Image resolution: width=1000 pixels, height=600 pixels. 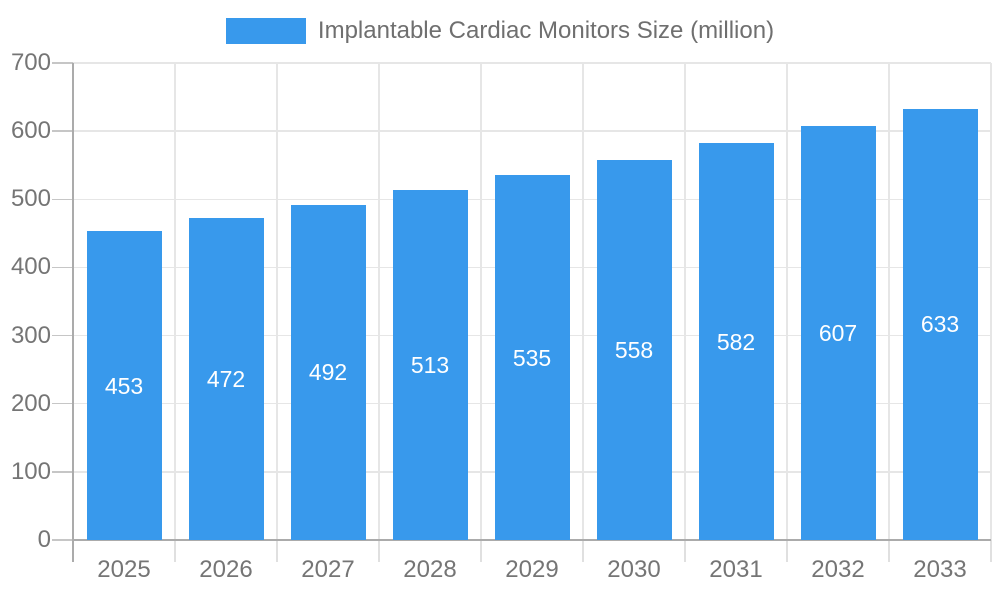 What do you see at coordinates (838, 569) in the screenshot?
I see `x-axis-label: 2032` at bounding box center [838, 569].